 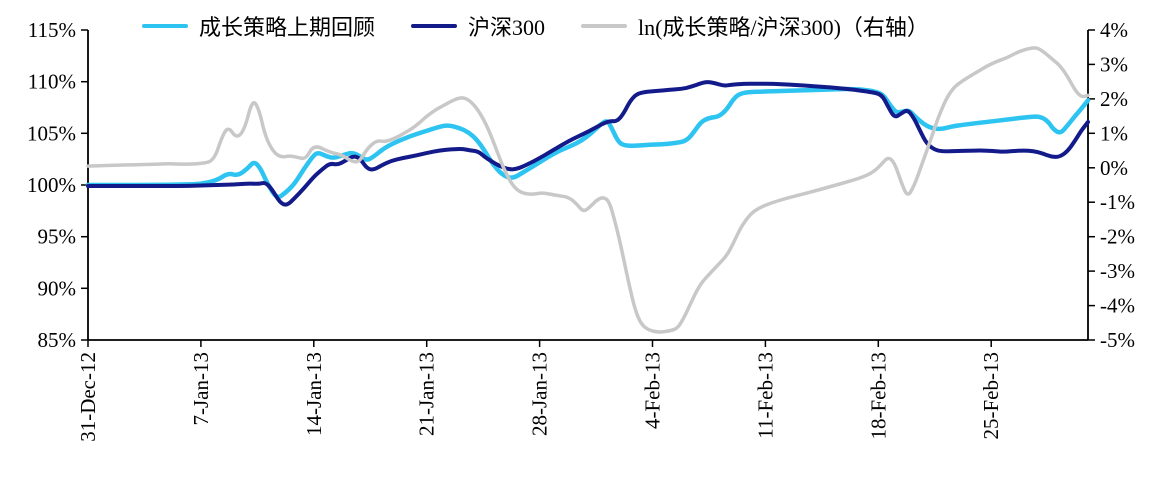 I want to click on legend-item-growth-strategy: 成长策略上期回顾, so click(x=258, y=26).